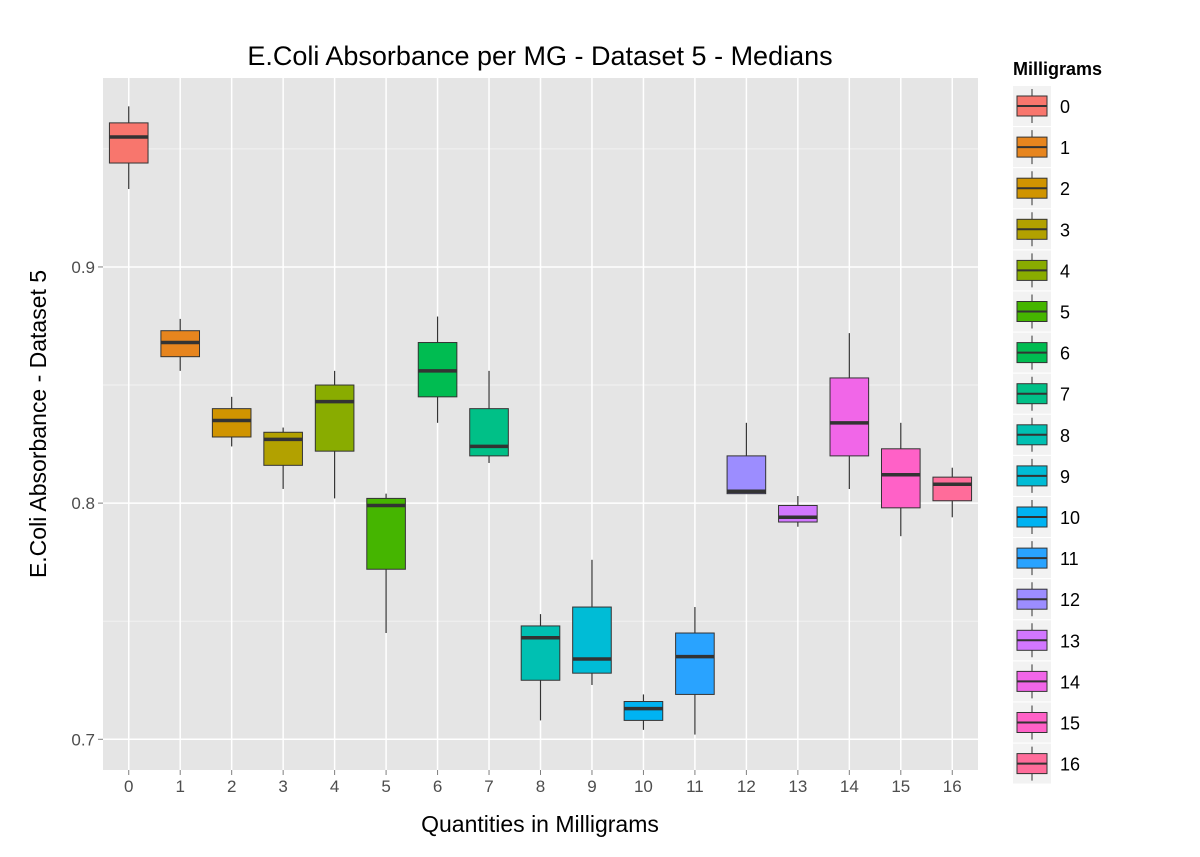 This screenshot has height=857, width=1200. I want to click on legend-item-14: 14, so click(1046, 681).